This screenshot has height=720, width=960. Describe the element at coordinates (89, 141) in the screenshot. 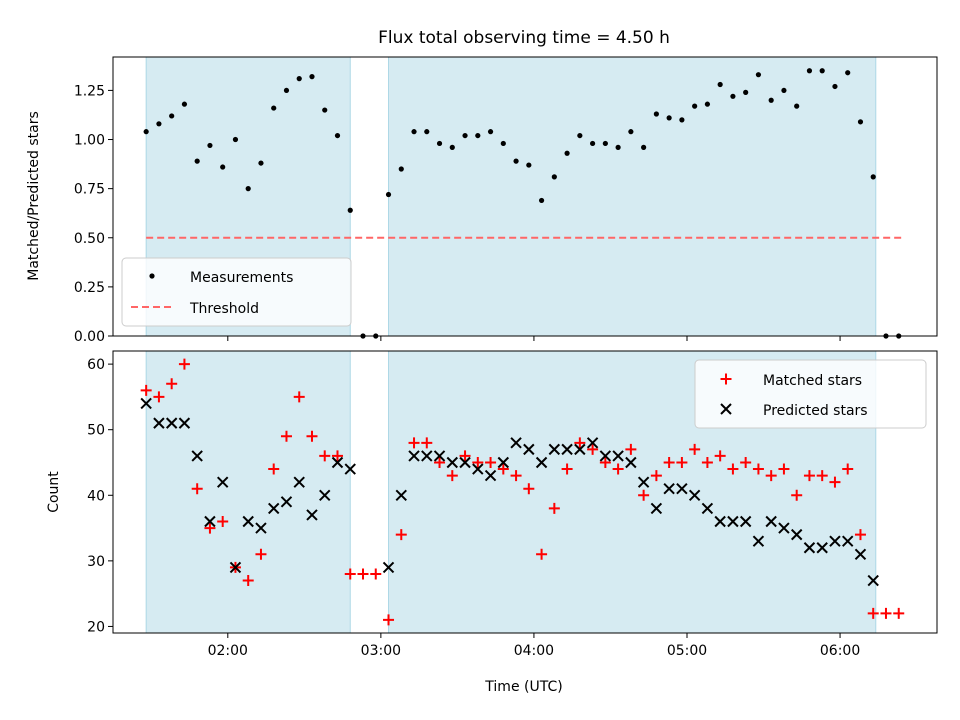

I see `y-tick-label: 1.00` at that location.